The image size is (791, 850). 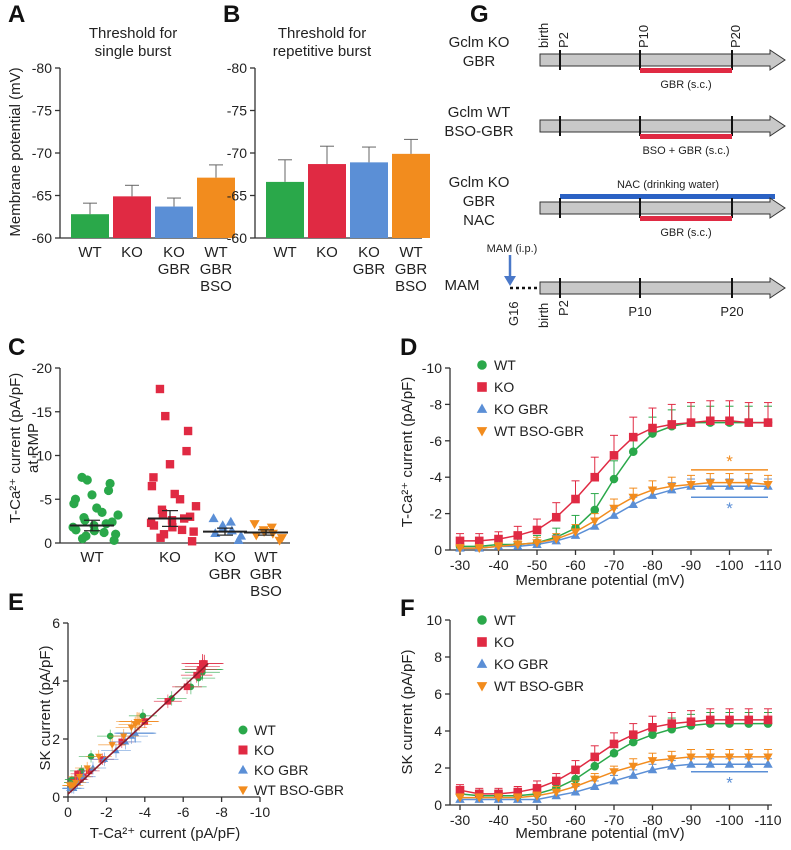 I want to click on panel-label-e: E, so click(x=16, y=602).